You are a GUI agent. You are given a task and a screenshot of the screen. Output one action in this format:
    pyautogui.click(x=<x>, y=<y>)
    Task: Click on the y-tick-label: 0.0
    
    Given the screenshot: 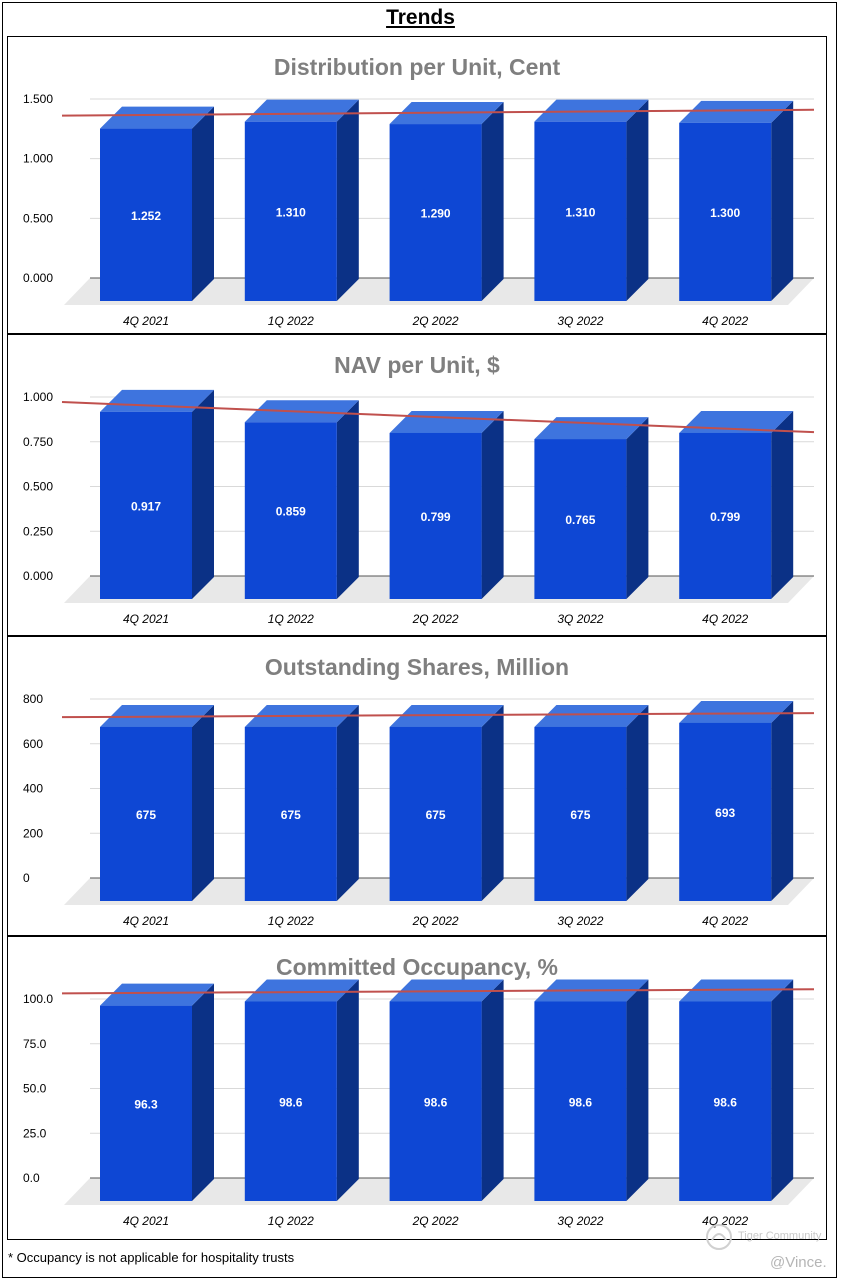 What is the action you would take?
    pyautogui.click(x=31, y=1178)
    